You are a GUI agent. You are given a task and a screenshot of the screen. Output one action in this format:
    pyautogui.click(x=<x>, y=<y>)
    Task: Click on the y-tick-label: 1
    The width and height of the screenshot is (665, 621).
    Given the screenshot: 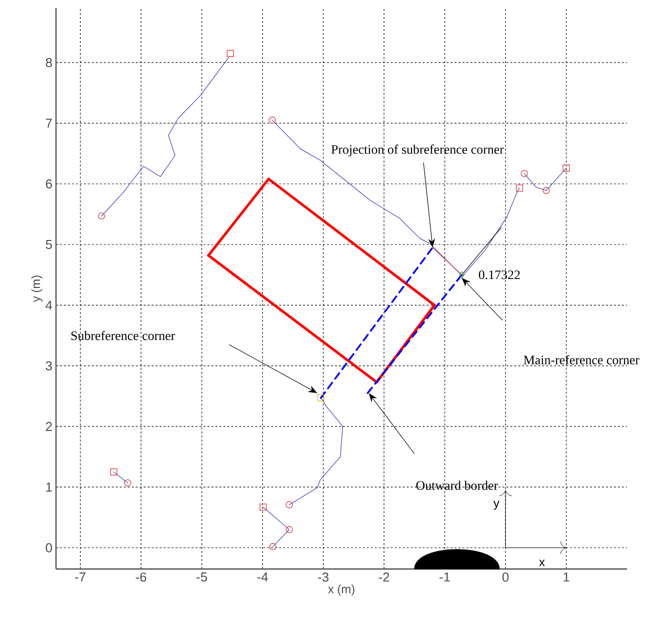 What is the action you would take?
    pyautogui.click(x=49, y=487)
    